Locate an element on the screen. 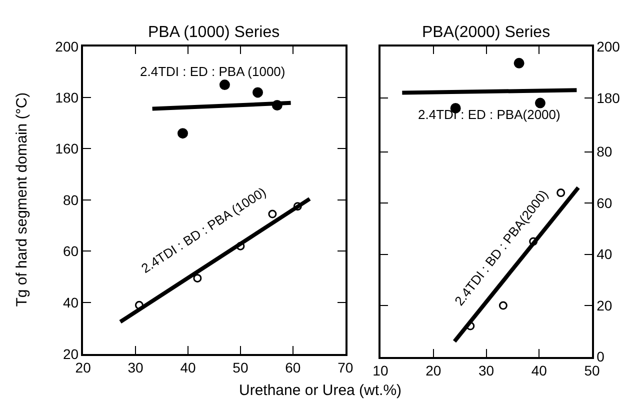  chart-title: PBA (1000) Series is located at coordinates (214, 32).